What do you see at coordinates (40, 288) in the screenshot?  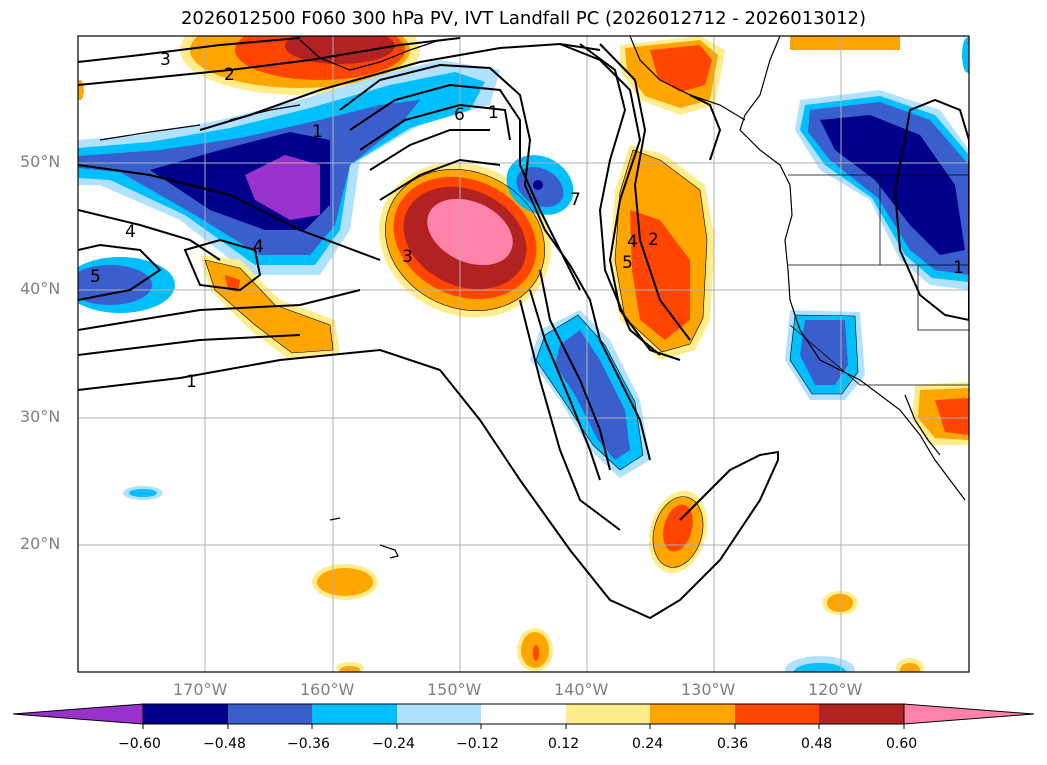 I see `lat-label: 40°N` at bounding box center [40, 288].